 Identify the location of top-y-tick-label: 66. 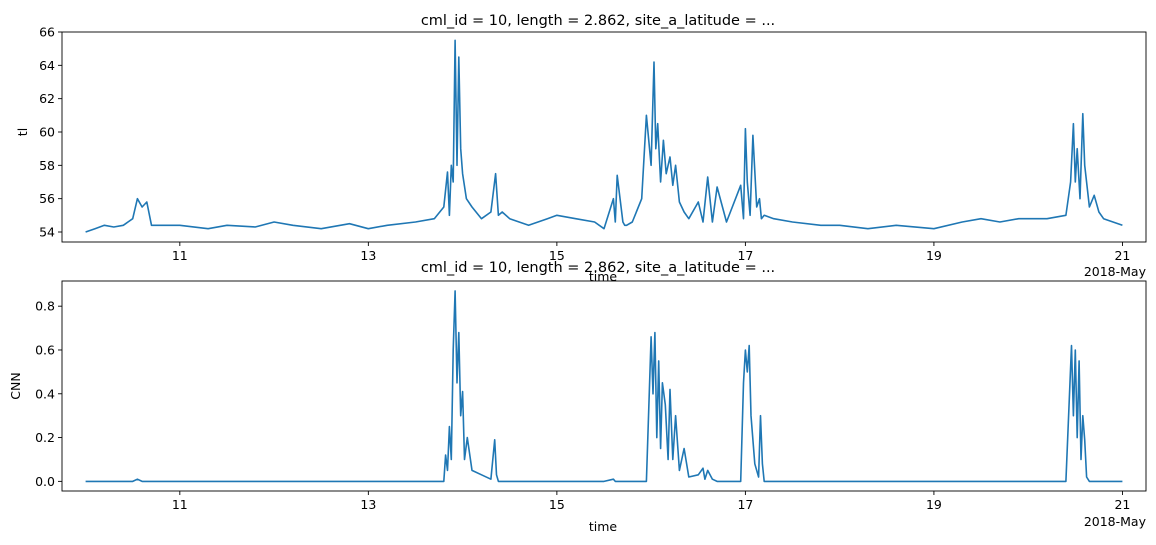
(47, 32).